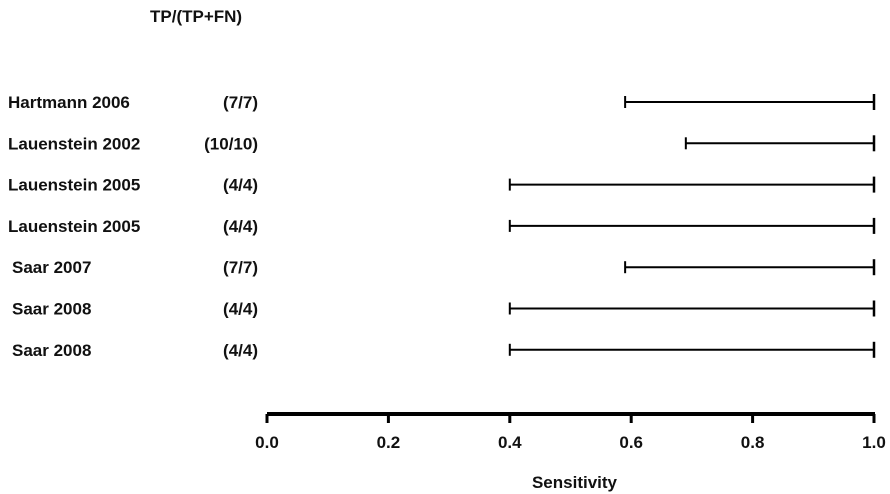  I want to click on x-tick-label: 1.0, so click(874, 442).